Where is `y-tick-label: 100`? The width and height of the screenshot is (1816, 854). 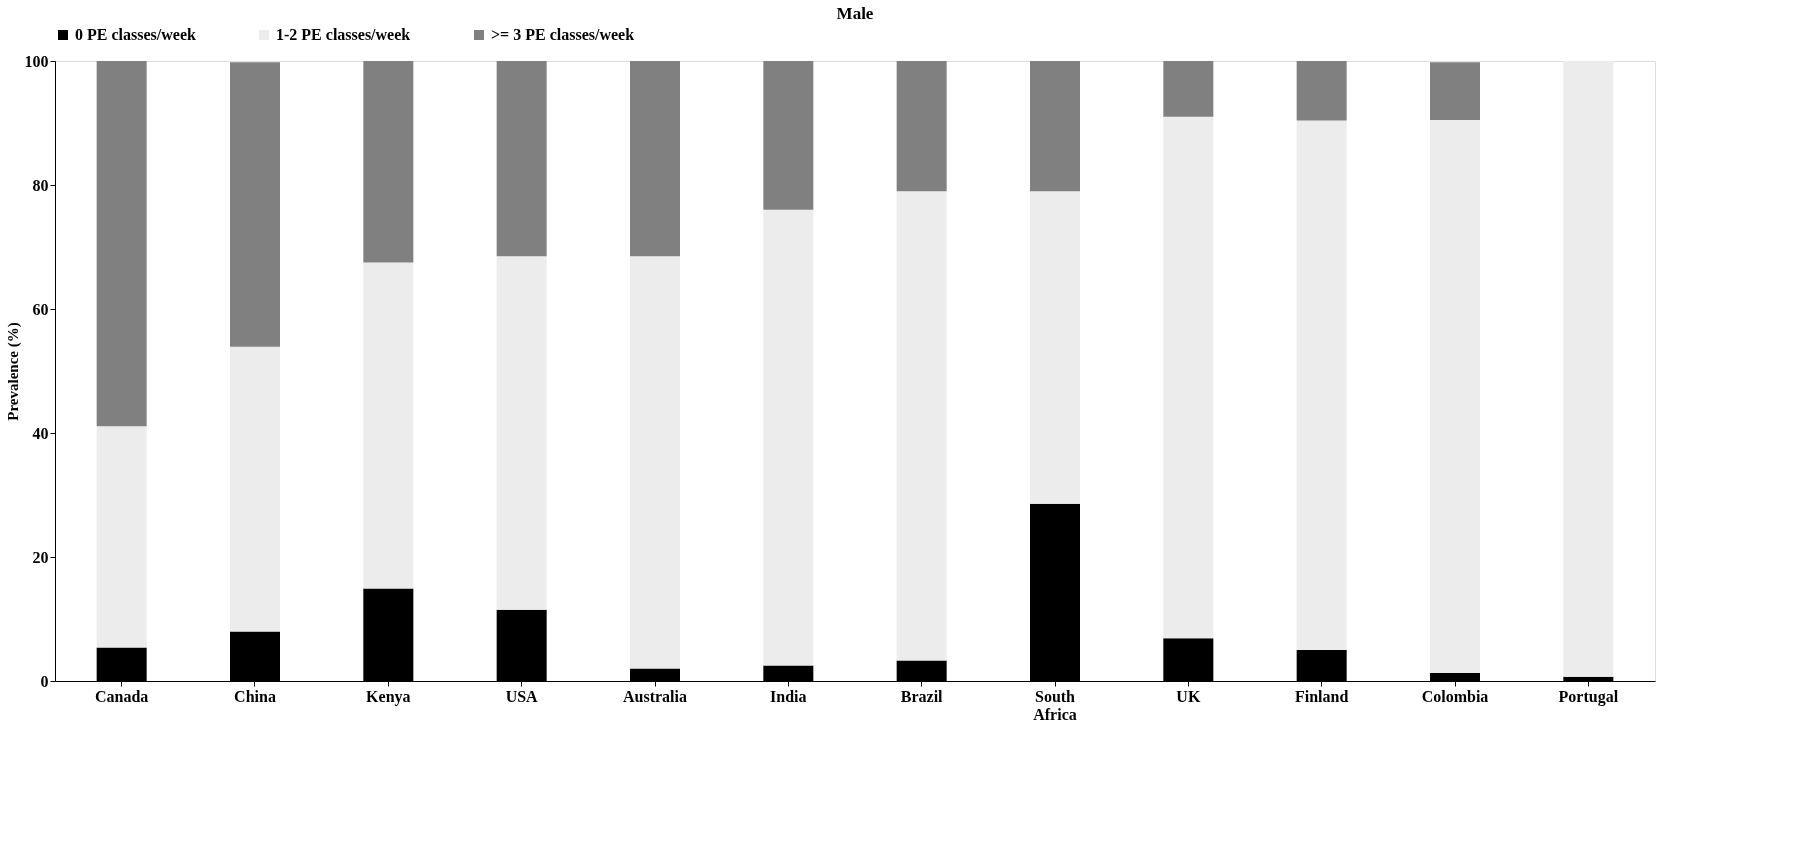 y-tick-label: 100 is located at coordinates (36, 61).